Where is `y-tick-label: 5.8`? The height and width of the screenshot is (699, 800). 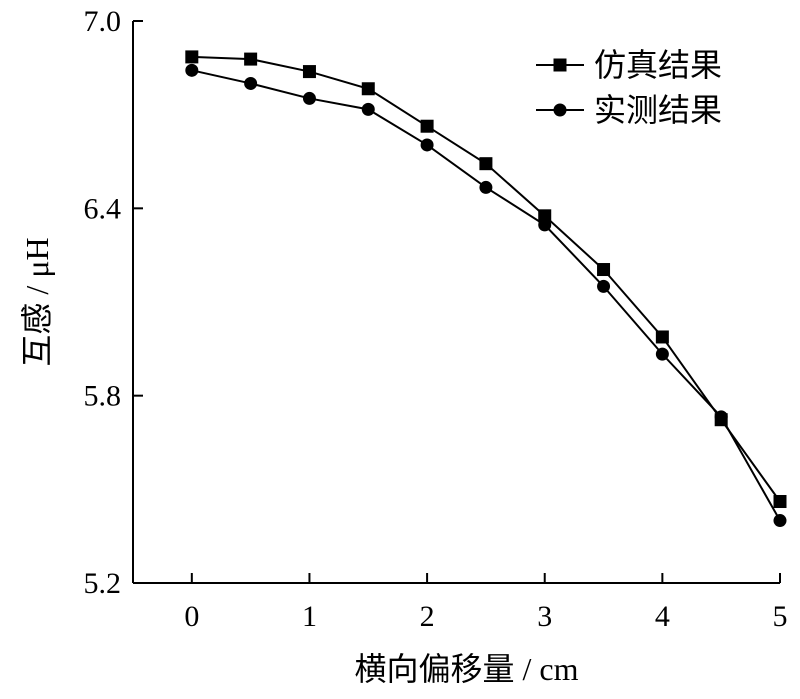
y-tick-label: 5.8 is located at coordinates (103, 396).